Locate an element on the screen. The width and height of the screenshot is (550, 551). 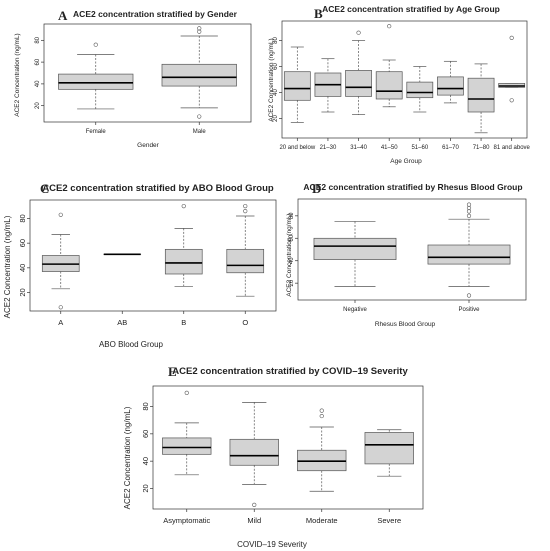
panel-b-ylabel: ACE2 Concentration (ng/mL) is located at coordinates (271, 79).